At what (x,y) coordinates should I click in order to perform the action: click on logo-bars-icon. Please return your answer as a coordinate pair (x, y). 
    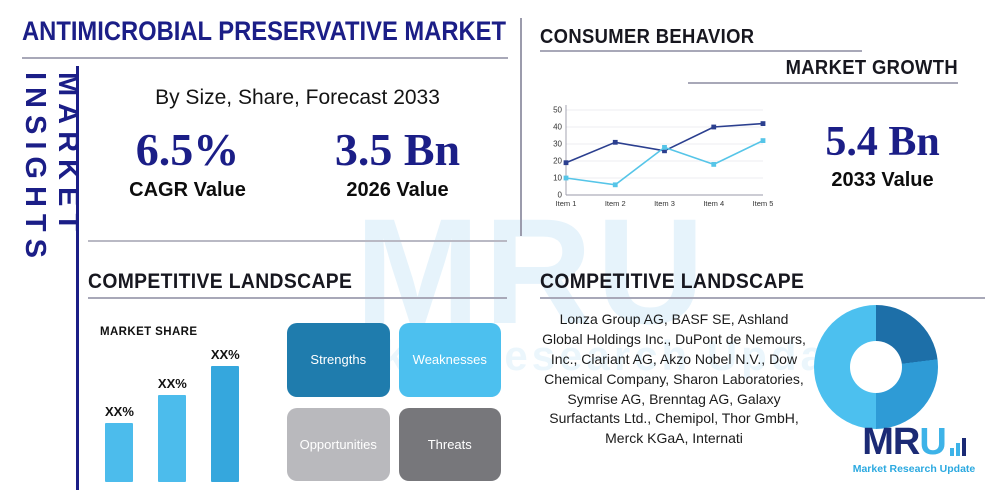
    Looking at the image, I should click on (957, 447).